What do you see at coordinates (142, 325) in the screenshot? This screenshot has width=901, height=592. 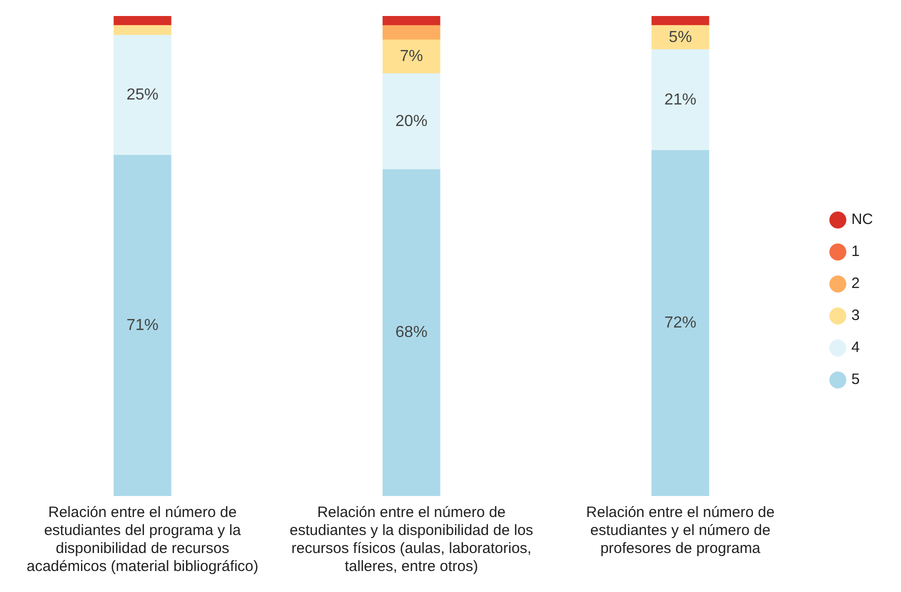 I see `data-label: 71%` at bounding box center [142, 325].